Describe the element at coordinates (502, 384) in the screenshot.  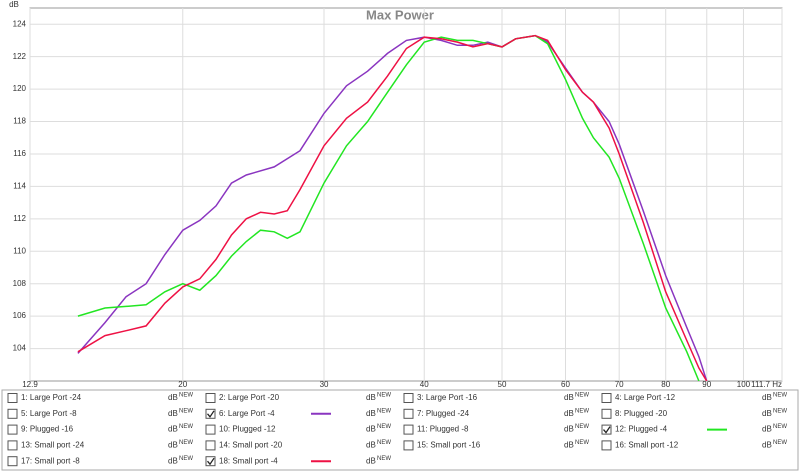
I see `x-tick-label: 50` at that location.